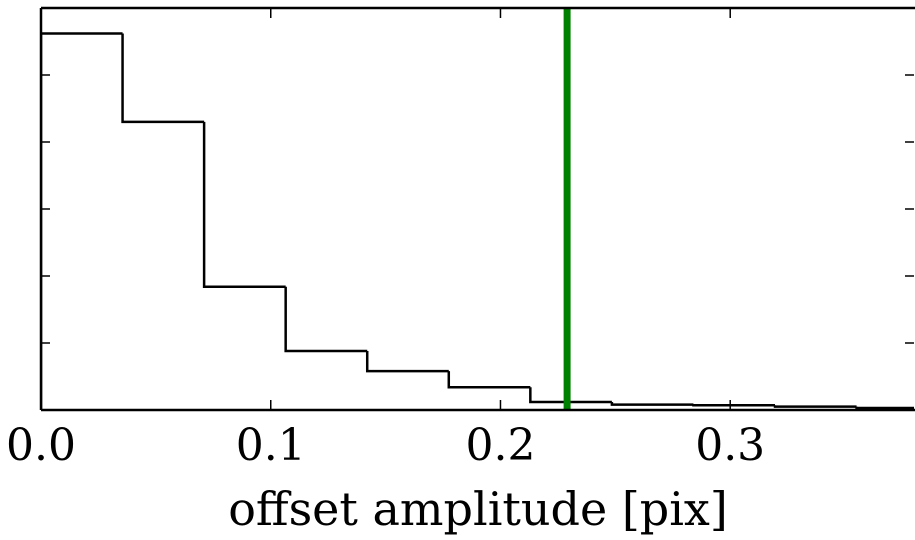 The image size is (915, 540). I want to click on x-axis-title: offset amplitude [pix], so click(478, 509).